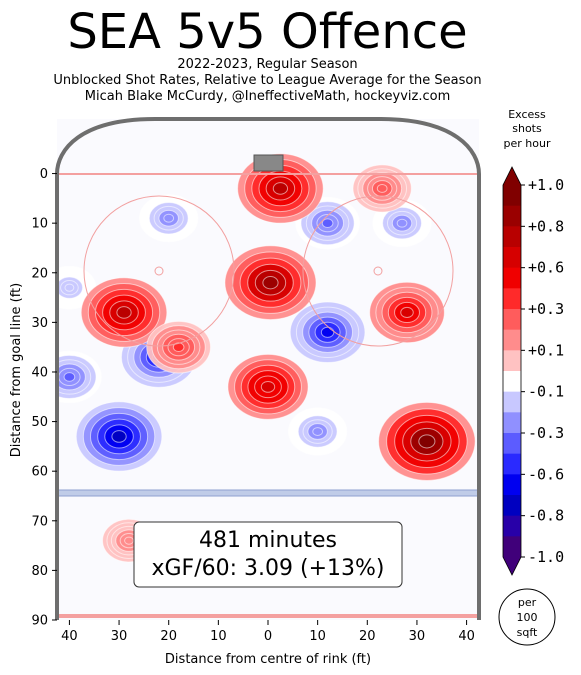 Image resolution: width=581 pixels, height=675 pixels. Describe the element at coordinates (39, 372) in the screenshot. I see `y-tick-label: 40` at that location.